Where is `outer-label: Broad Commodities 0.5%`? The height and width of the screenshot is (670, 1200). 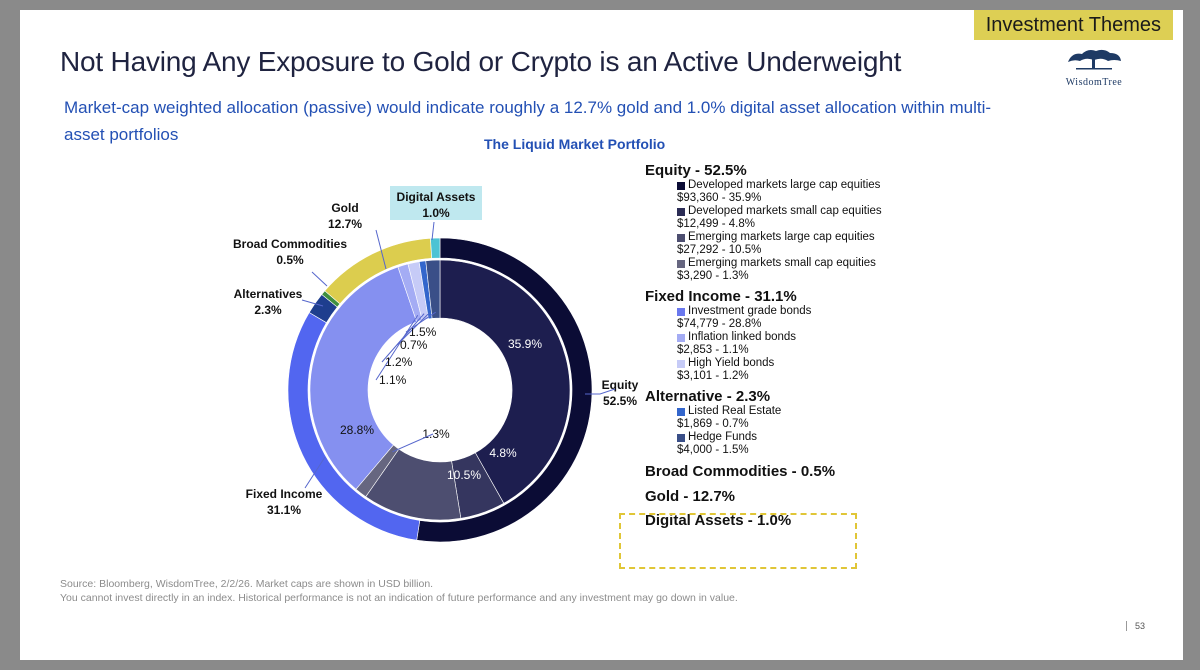
outer-label: Broad Commodities 0.5% is located at coordinates (290, 252).